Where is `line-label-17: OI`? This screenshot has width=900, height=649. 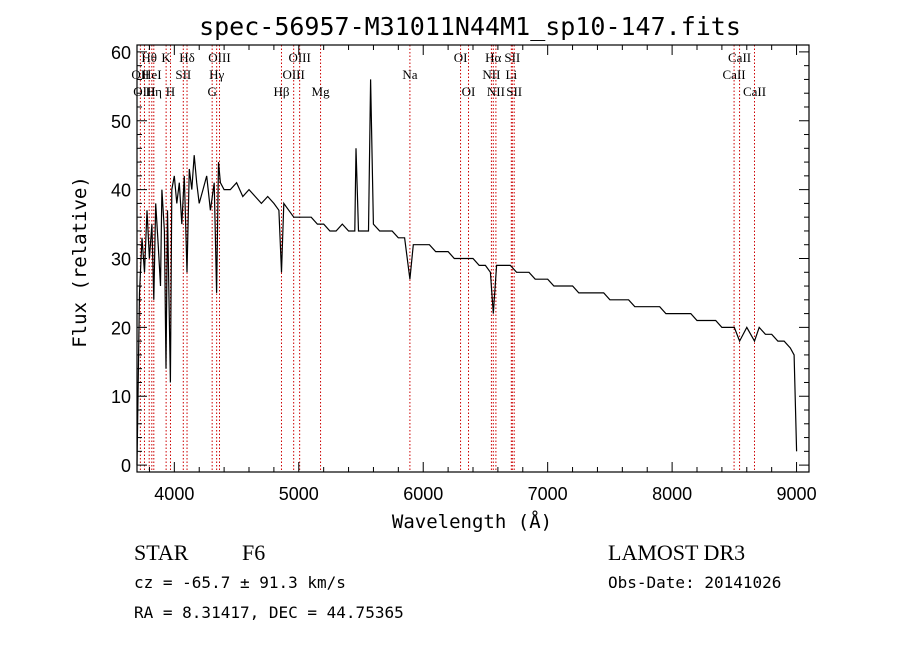 line-label-17: OI is located at coordinates (461, 57).